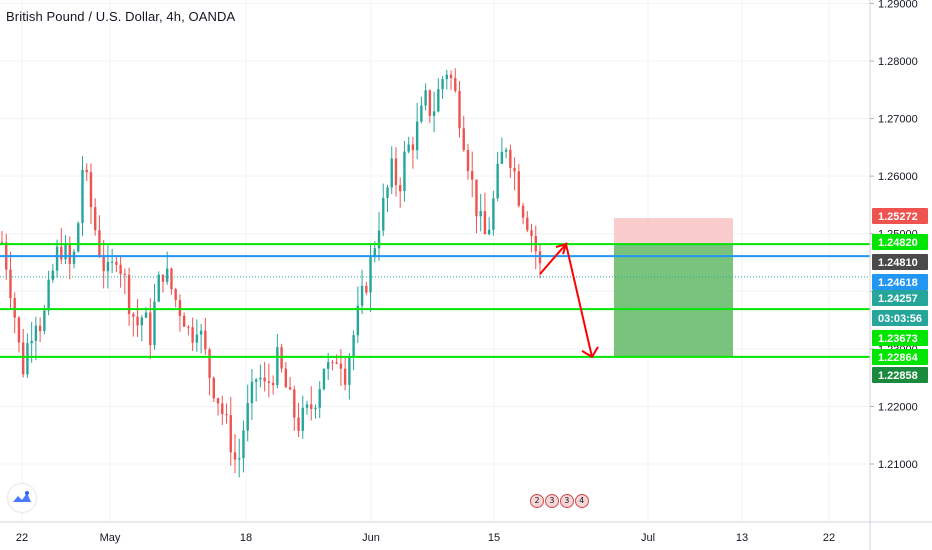  I want to click on event-flag-icon: 4, so click(581, 501).